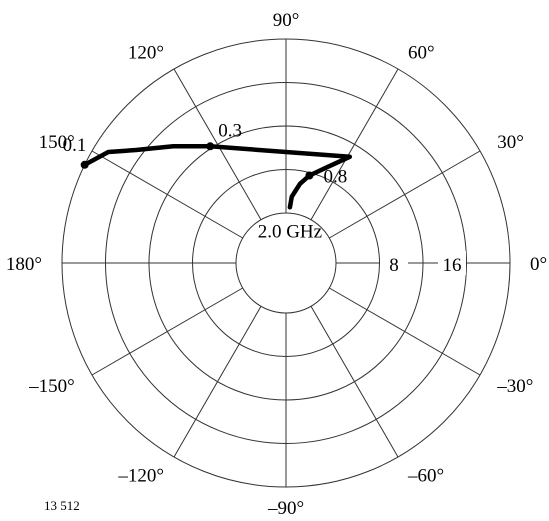 This screenshot has height=521, width=549. What do you see at coordinates (394, 265) in the screenshot?
I see `radial-tick-label: 8` at bounding box center [394, 265].